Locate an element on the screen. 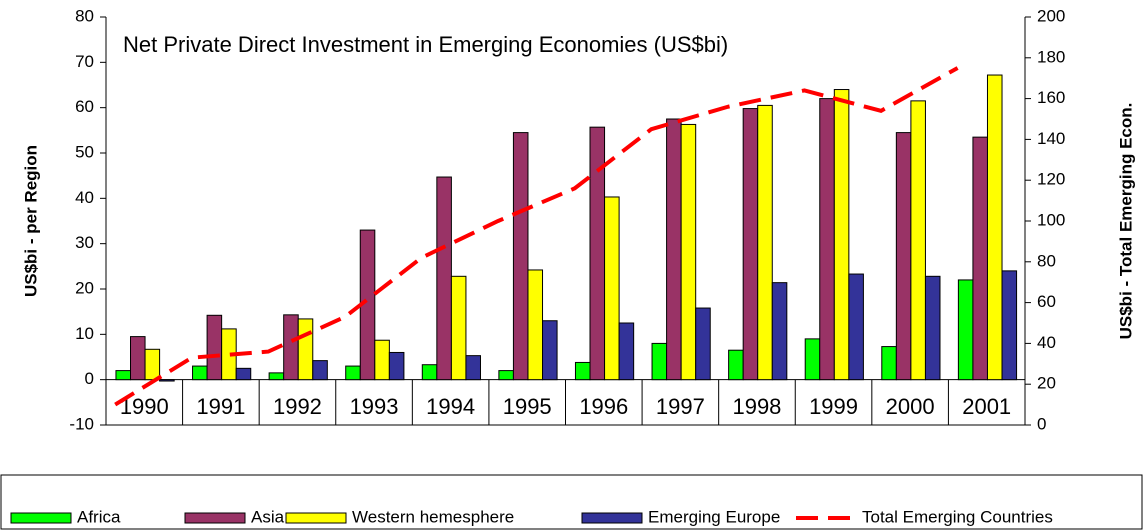 This screenshot has height=531, width=1144. x-tick-label: 1998 is located at coordinates (756, 406).